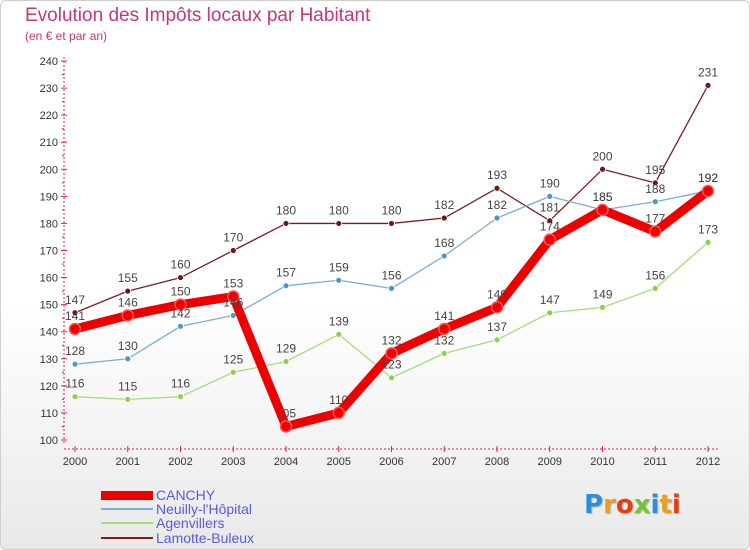 This screenshot has width=750, height=550. I want to click on x-tick-label: 2005, so click(339, 462).